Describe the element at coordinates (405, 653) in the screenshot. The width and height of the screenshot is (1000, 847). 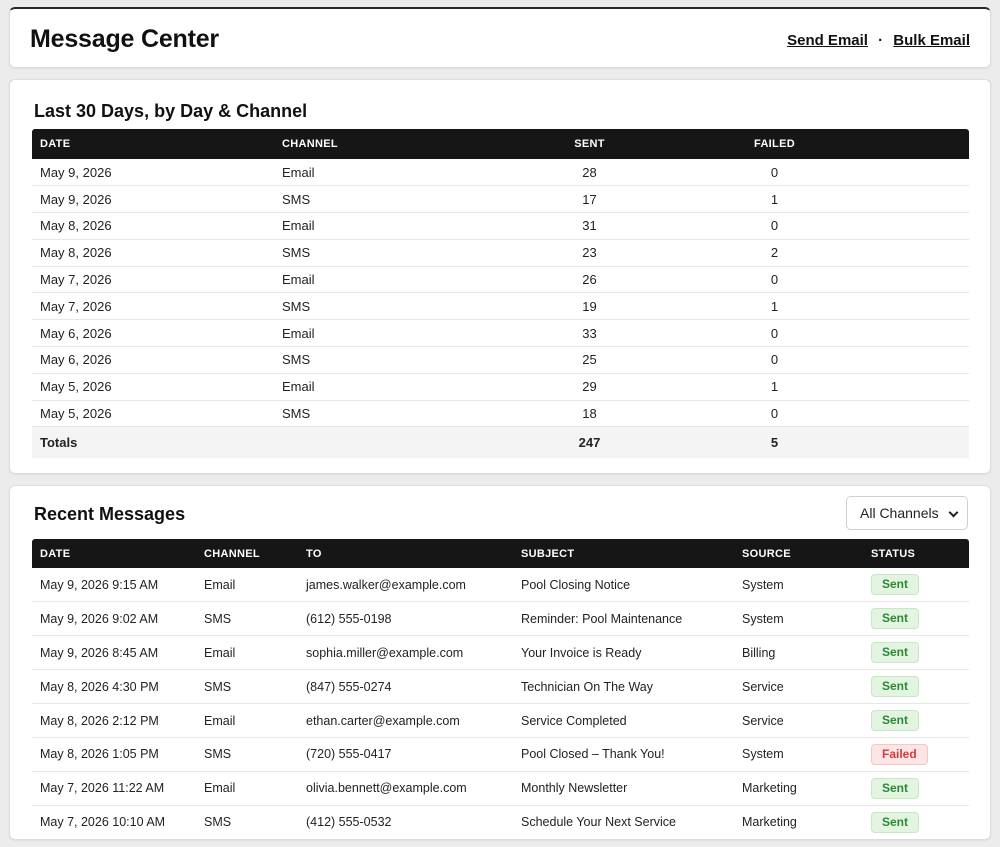
I see `cell-to: sophia.miller@example.com` at that location.